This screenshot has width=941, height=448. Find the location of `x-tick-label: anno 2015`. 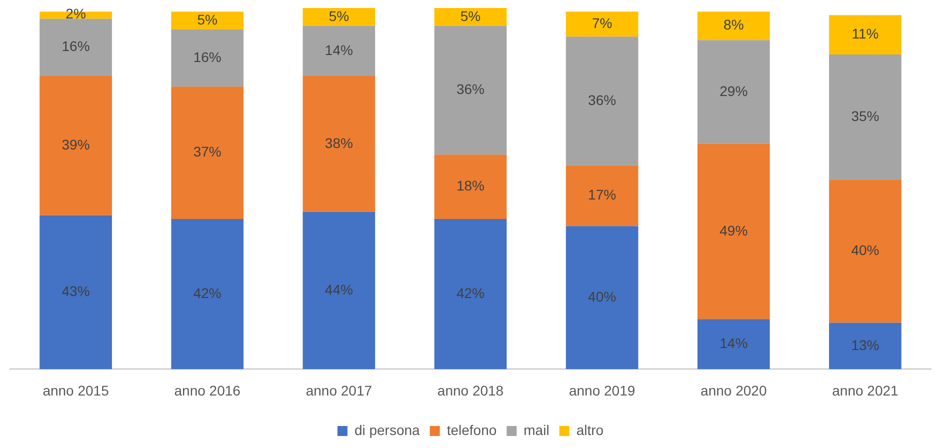

x-tick-label: anno 2015 is located at coordinates (76, 390).